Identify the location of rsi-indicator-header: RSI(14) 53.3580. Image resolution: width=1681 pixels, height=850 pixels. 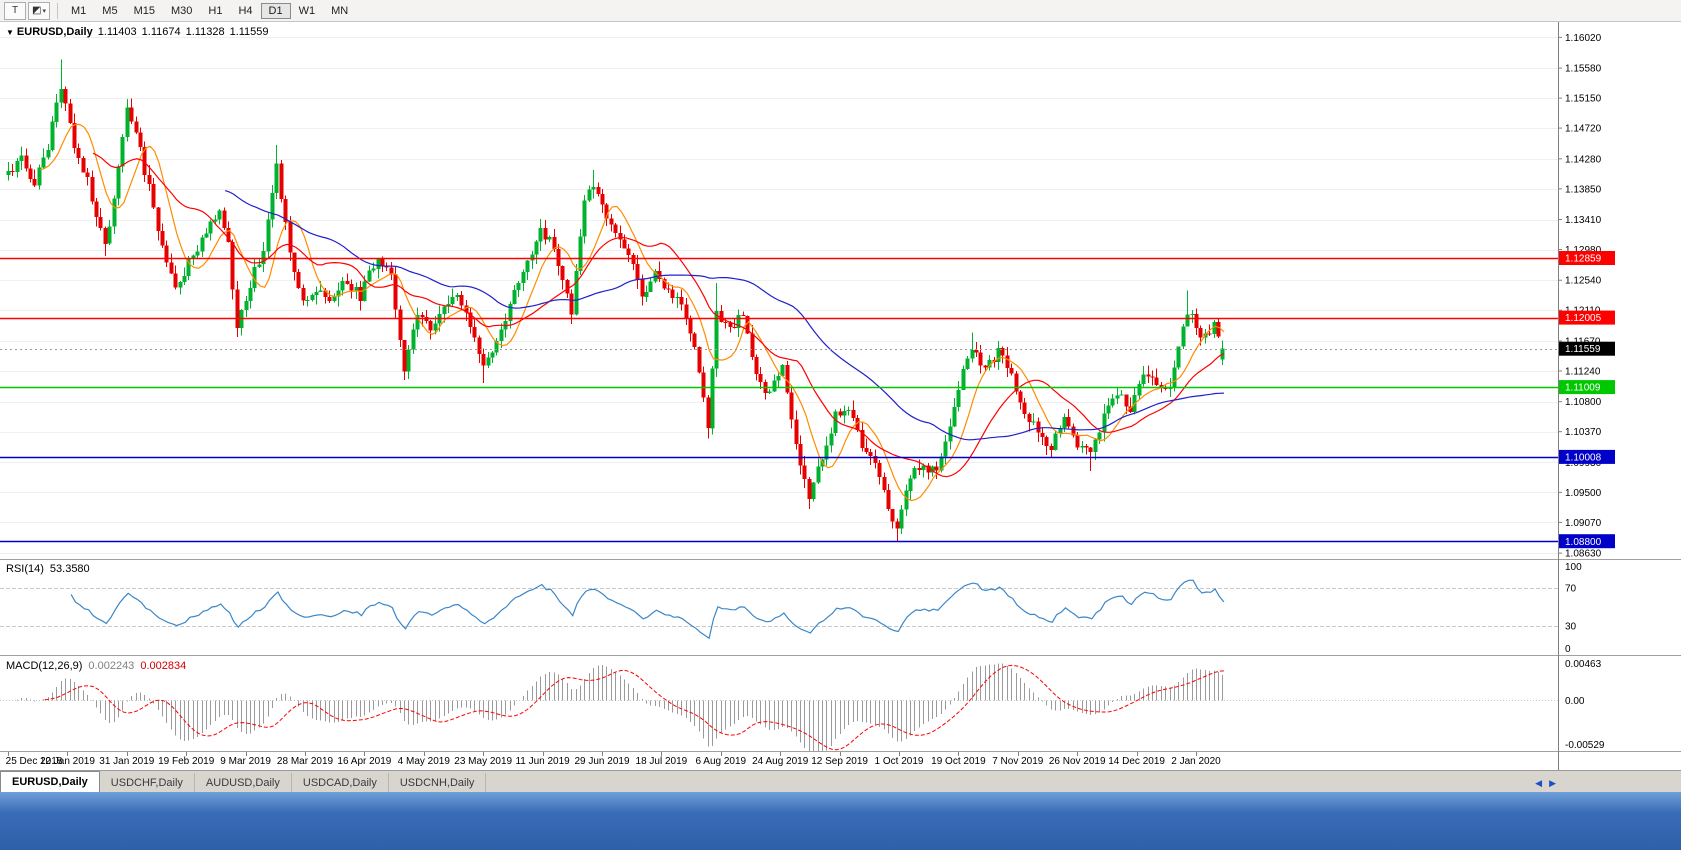
(51, 569).